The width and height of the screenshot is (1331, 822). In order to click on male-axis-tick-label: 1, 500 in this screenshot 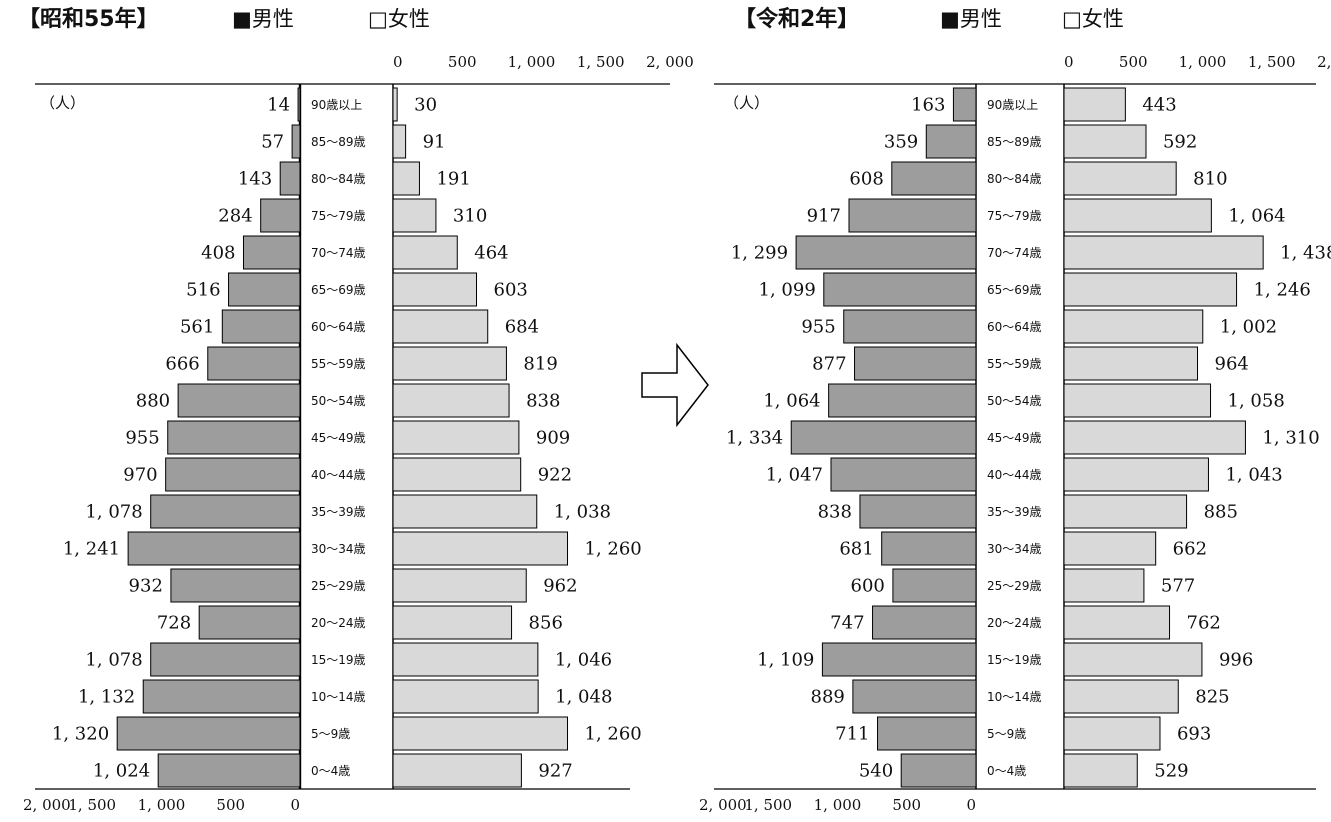, I will do `click(92, 805)`.